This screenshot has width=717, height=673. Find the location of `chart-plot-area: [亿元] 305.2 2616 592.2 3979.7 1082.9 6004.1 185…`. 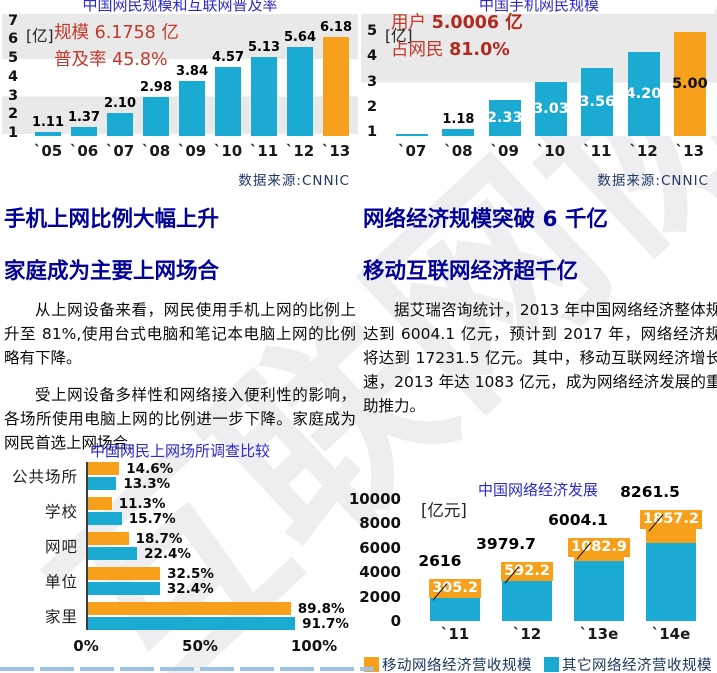

chart-plot-area: [亿元] 305.2 2616 592.2 3979.7 1082.9 6004.1 185… is located at coordinates (563, 552).